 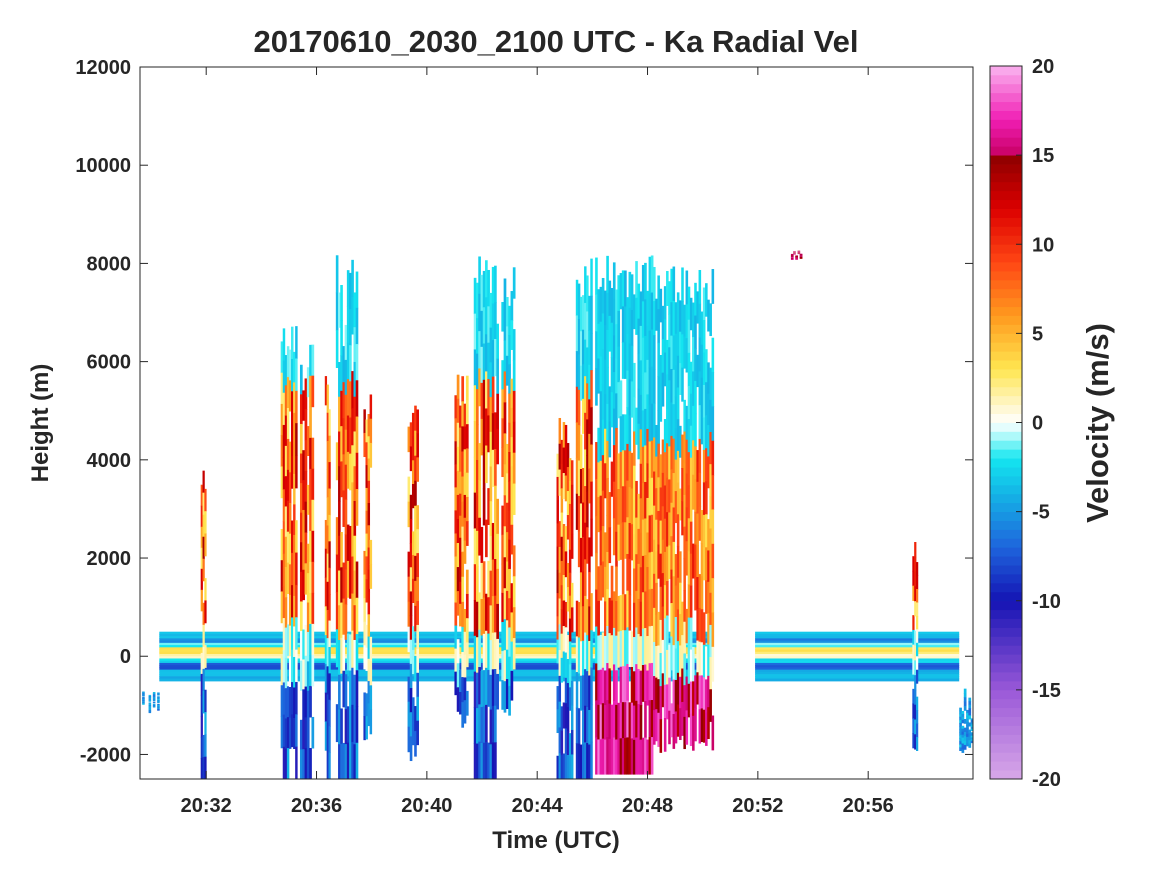 What do you see at coordinates (1006, 423) in the screenshot?
I see `colorbar` at bounding box center [1006, 423].